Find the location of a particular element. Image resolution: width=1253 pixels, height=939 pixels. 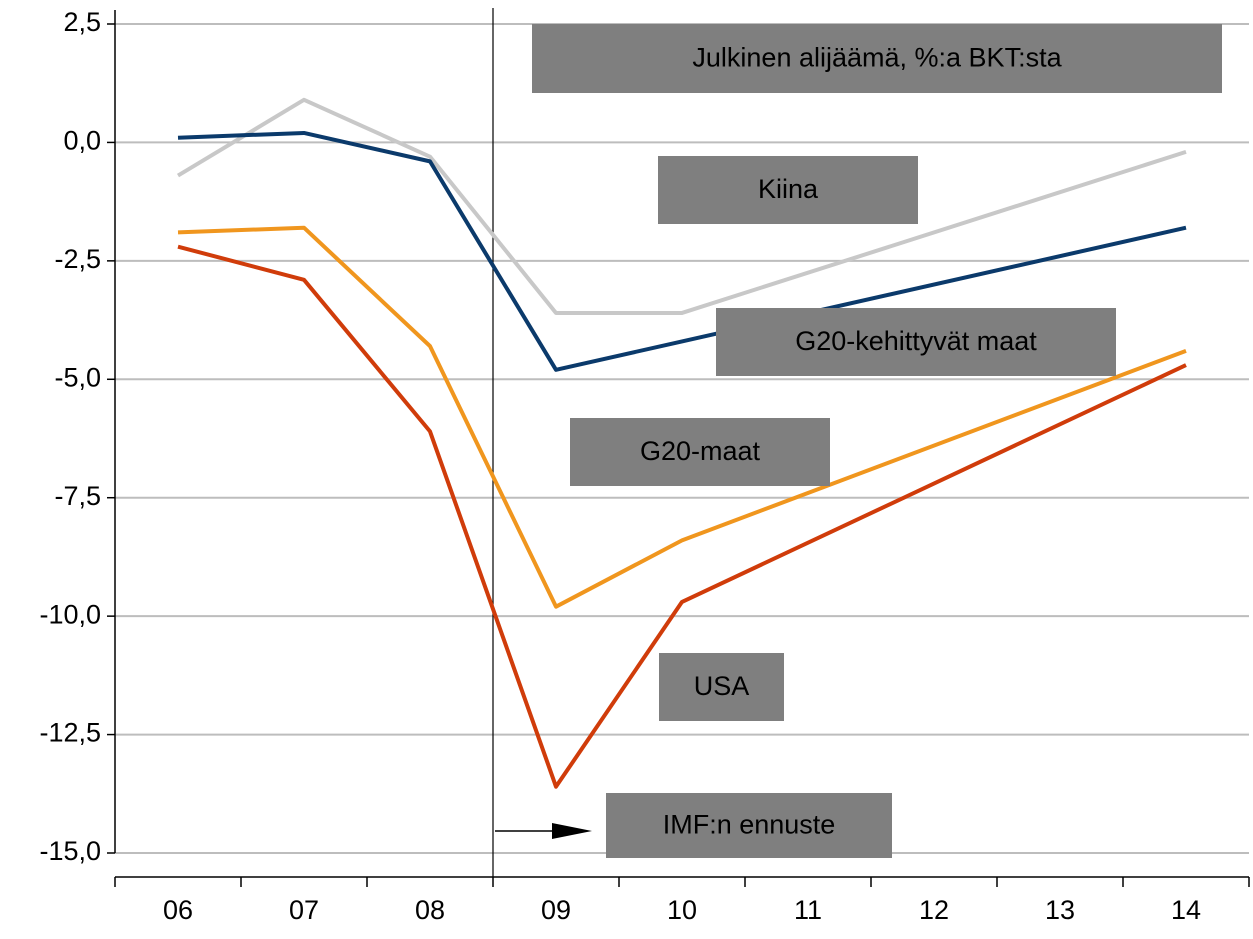

x-tick-label: 07 is located at coordinates (304, 910).